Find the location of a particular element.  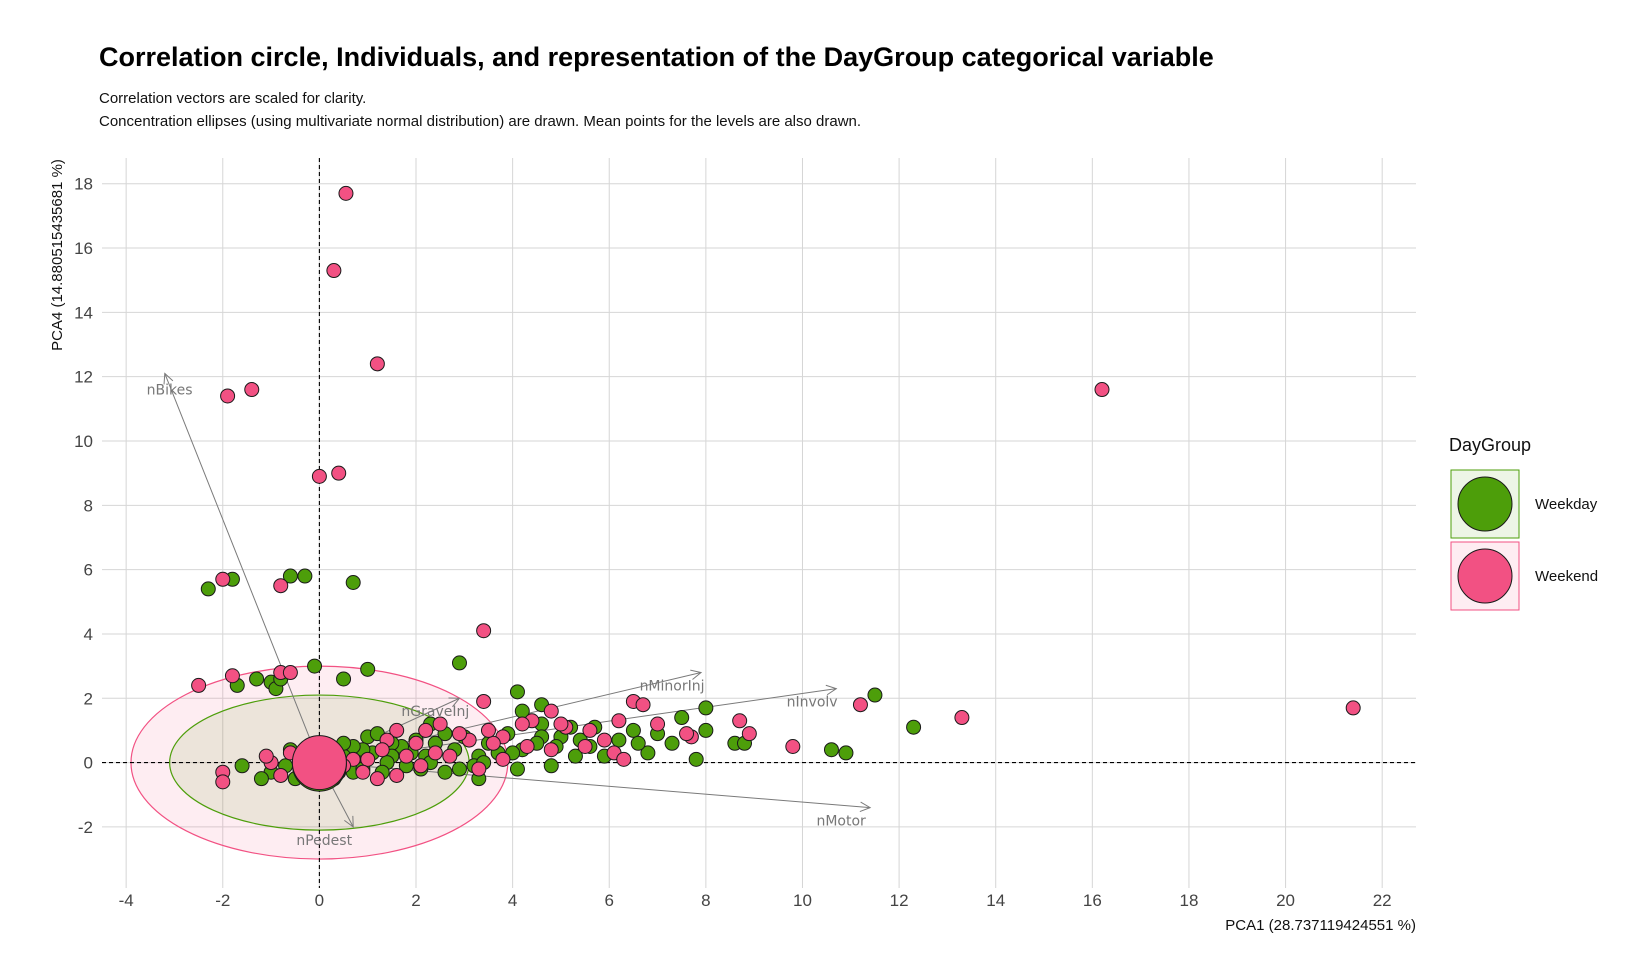

x-axis-title: PCA1 (28.737119424551 %) is located at coordinates (1320, 925).